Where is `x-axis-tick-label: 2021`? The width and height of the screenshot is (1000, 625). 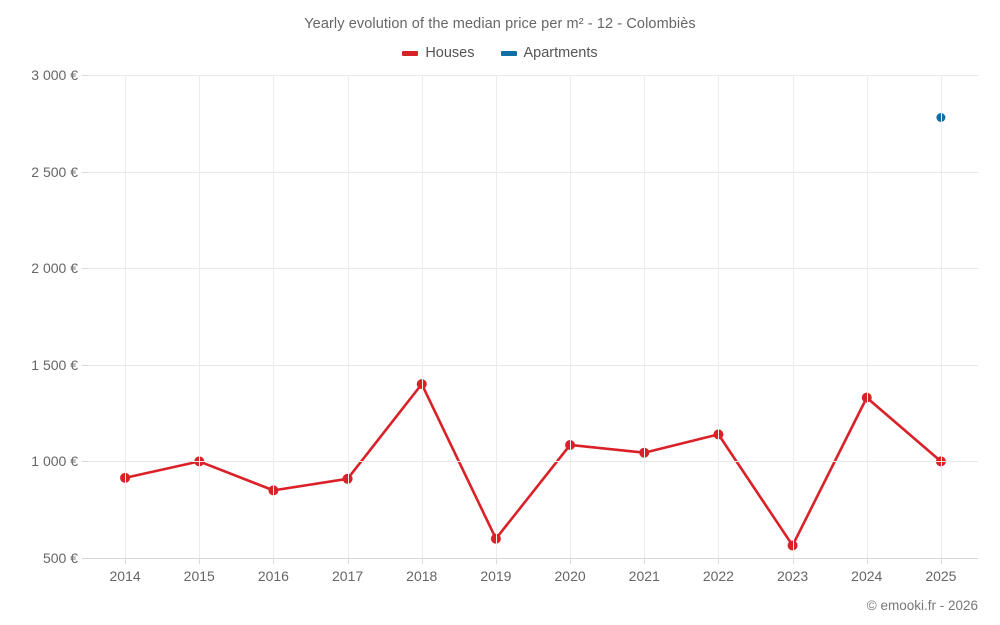 x-axis-tick-label: 2021 is located at coordinates (644, 576).